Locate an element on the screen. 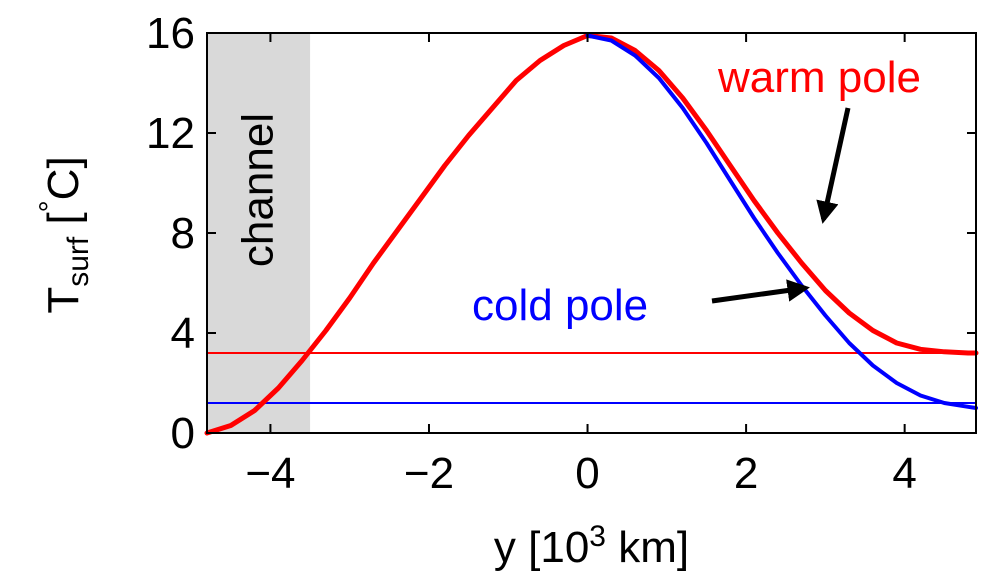 The image size is (1006, 581). y-axis-label-main: T is located at coordinates (63, 300).